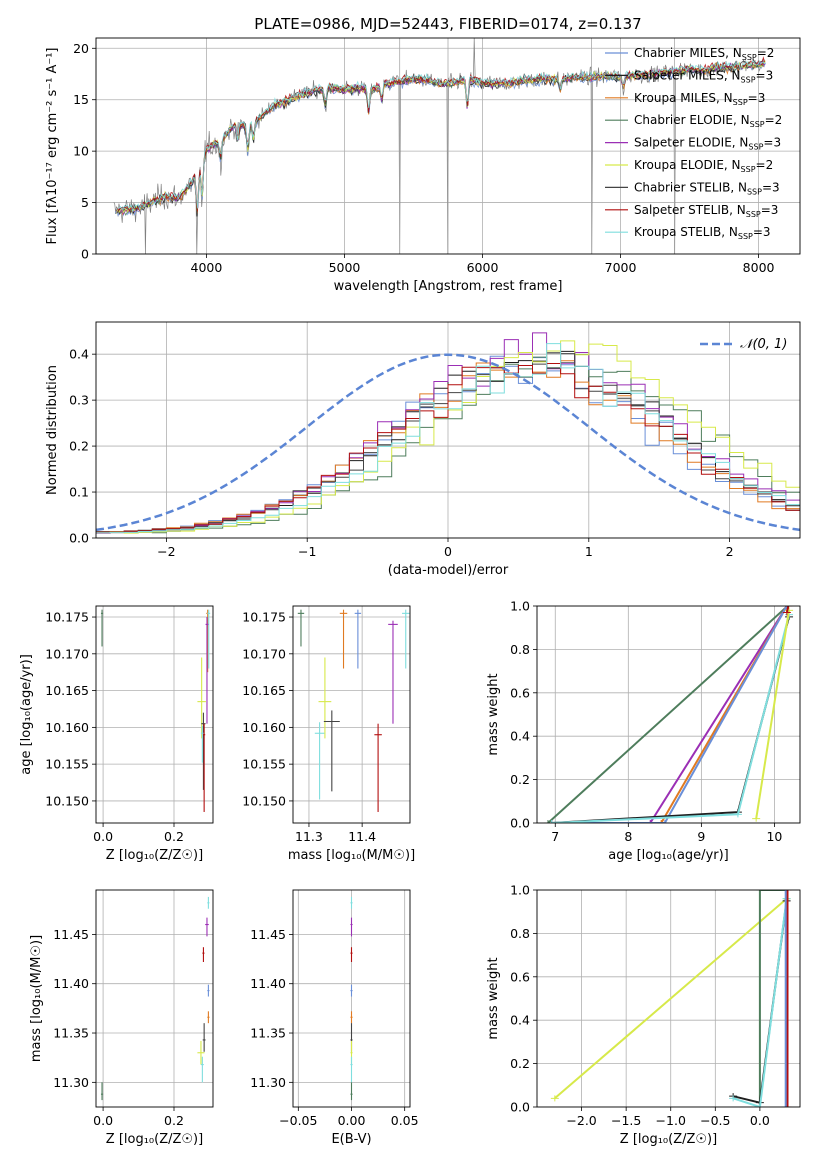 The width and height of the screenshot is (819, 1170). What do you see at coordinates (703, 166) in the screenshot?
I see `legend-entry: Kroupa ELODIE, NSSP=2` at bounding box center [703, 166].